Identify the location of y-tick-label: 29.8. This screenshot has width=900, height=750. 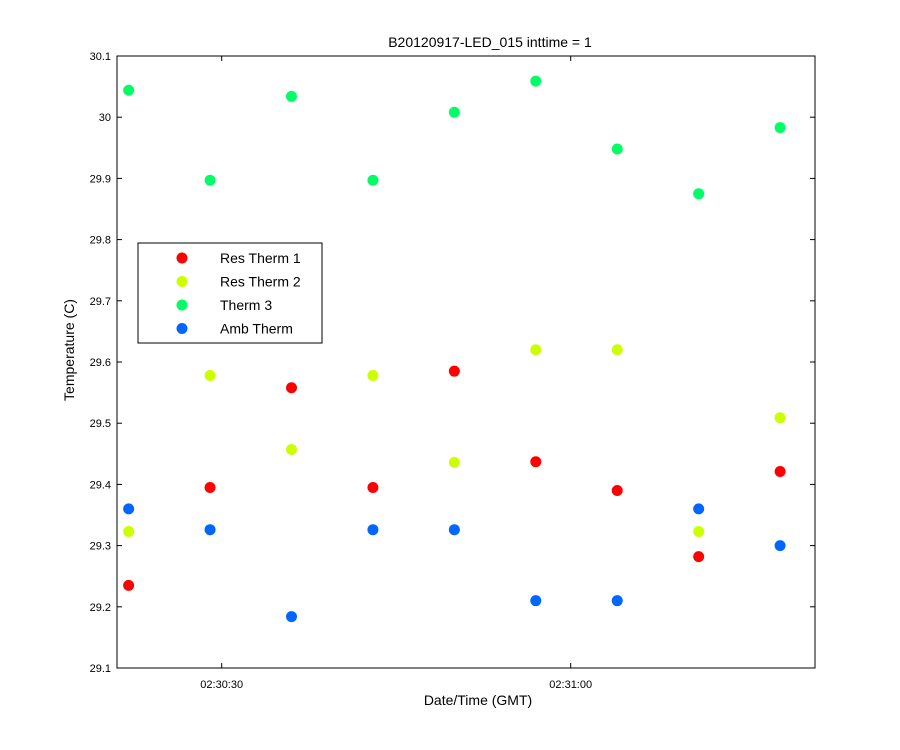
(100, 241).